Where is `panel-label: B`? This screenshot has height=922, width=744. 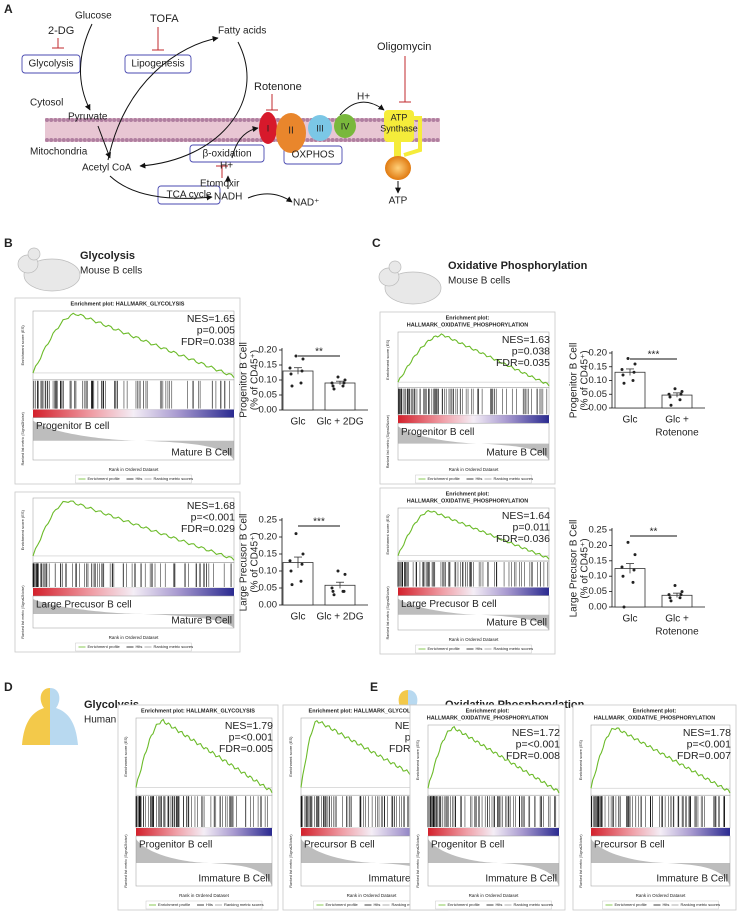 panel-label: B is located at coordinates (8, 243).